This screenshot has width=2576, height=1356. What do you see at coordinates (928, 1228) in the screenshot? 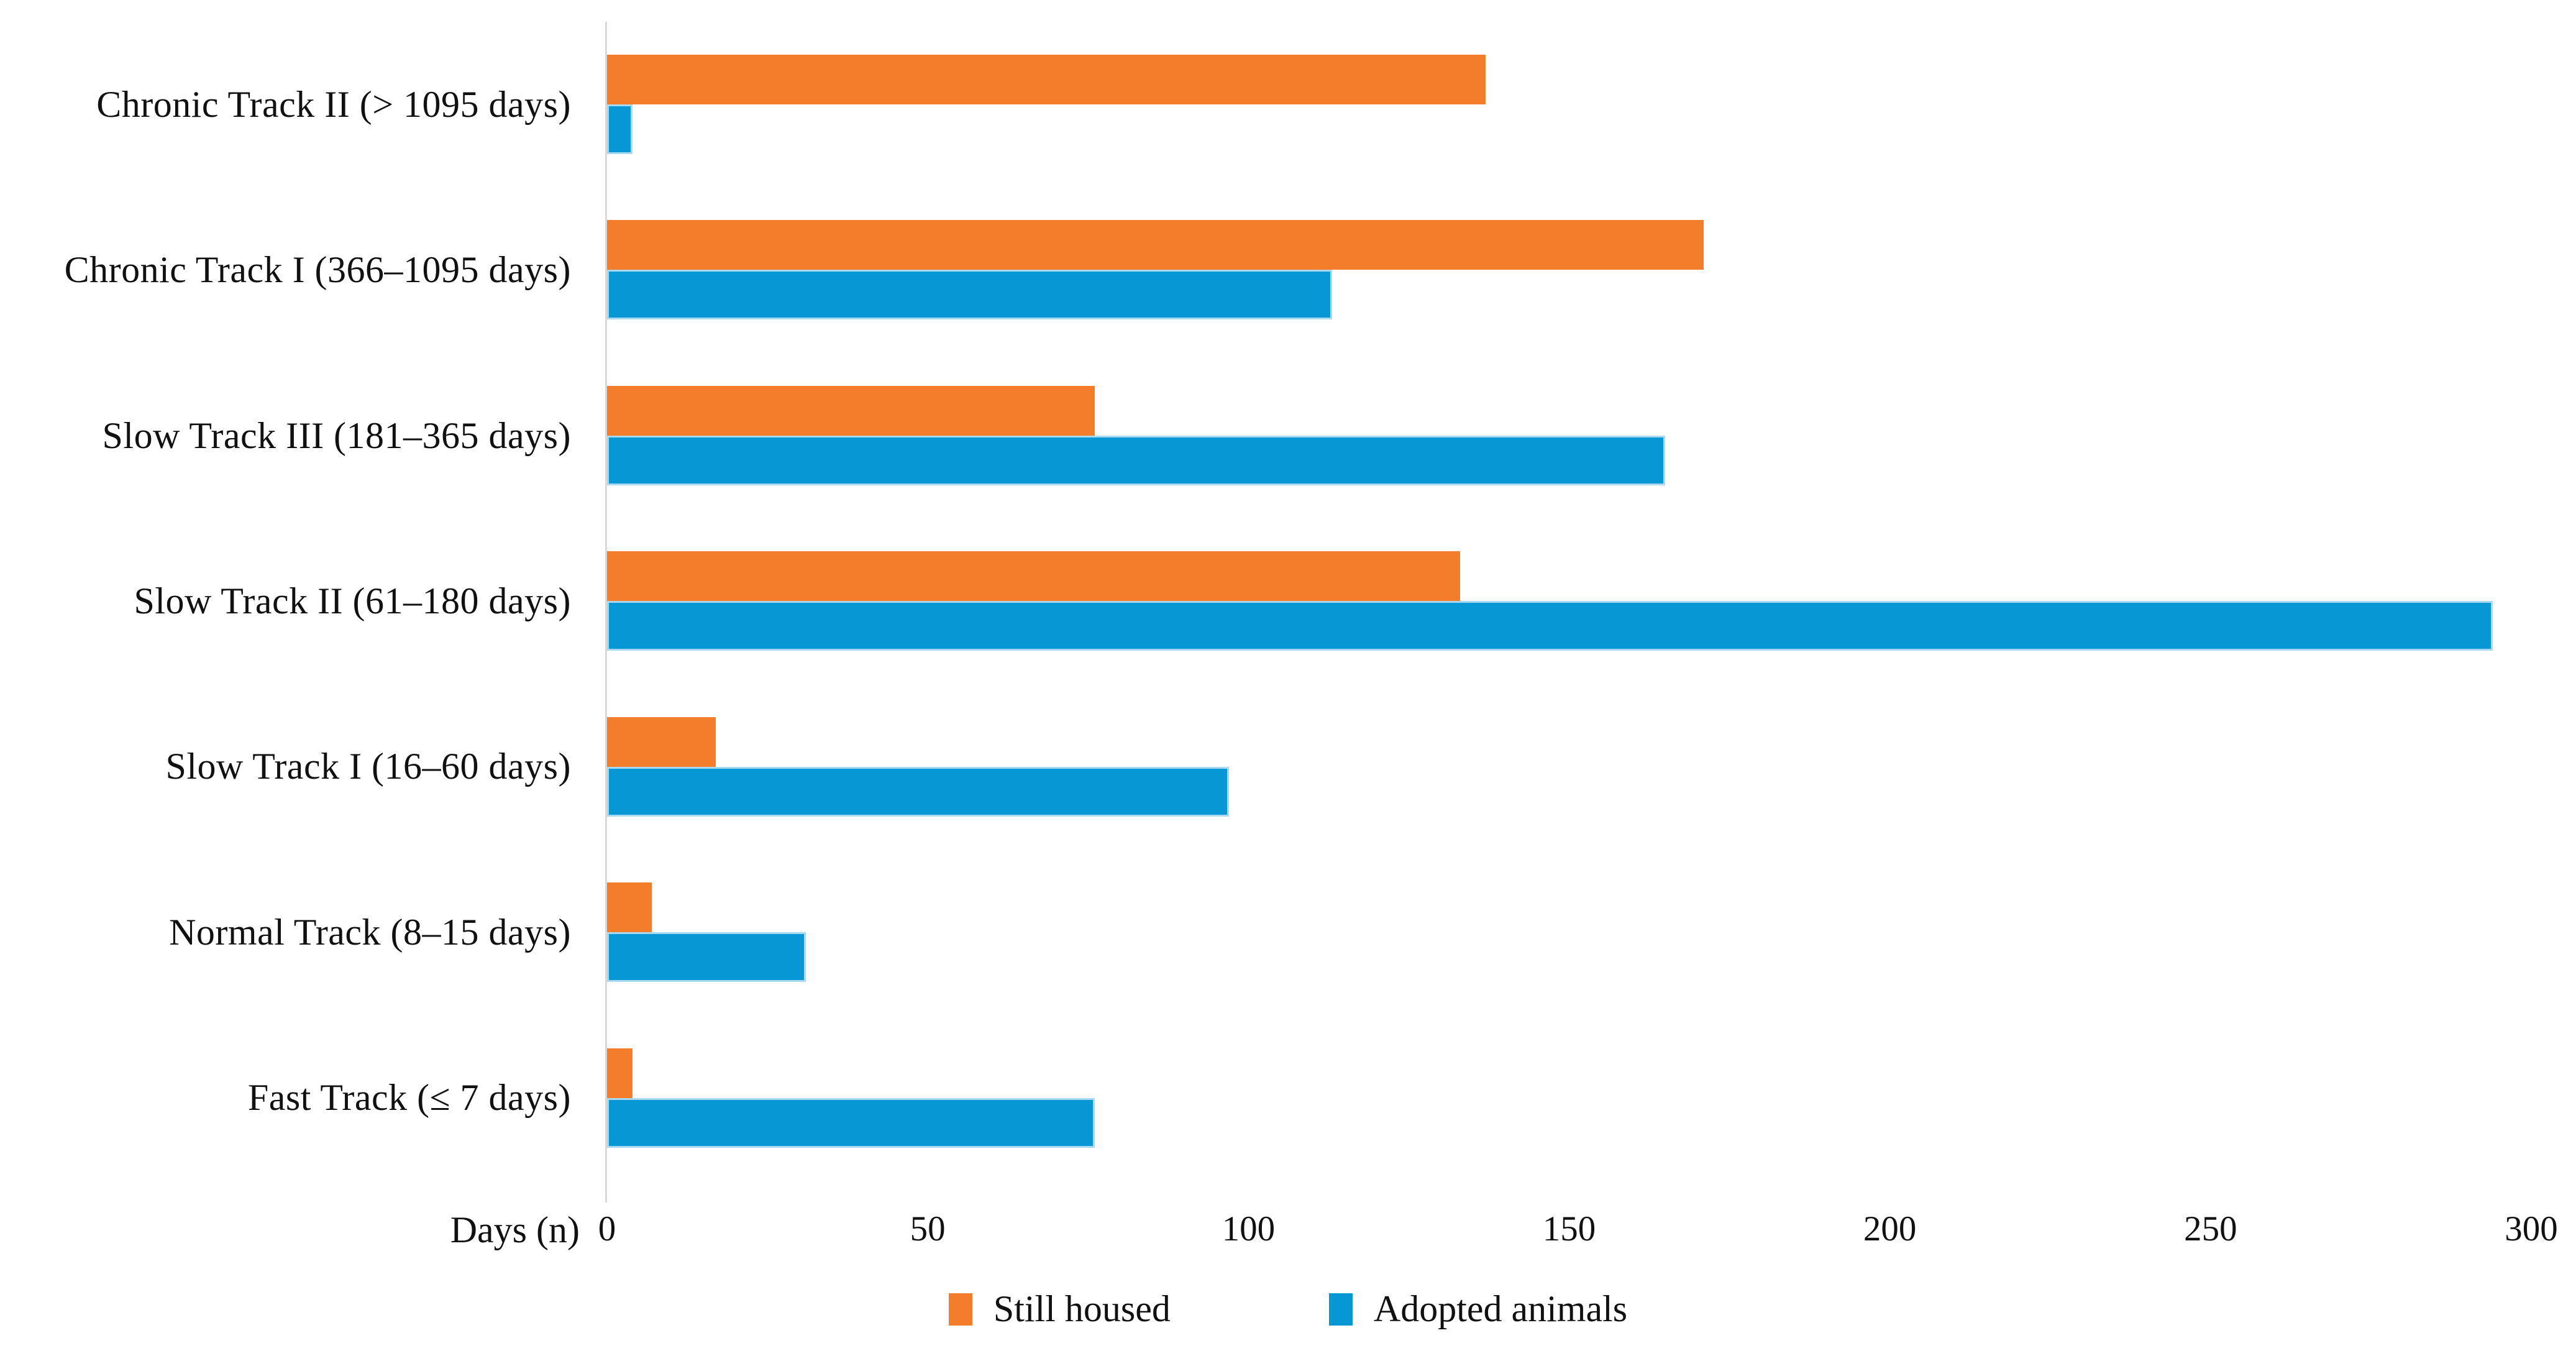
I see `x-tick-label: 50` at bounding box center [928, 1228].